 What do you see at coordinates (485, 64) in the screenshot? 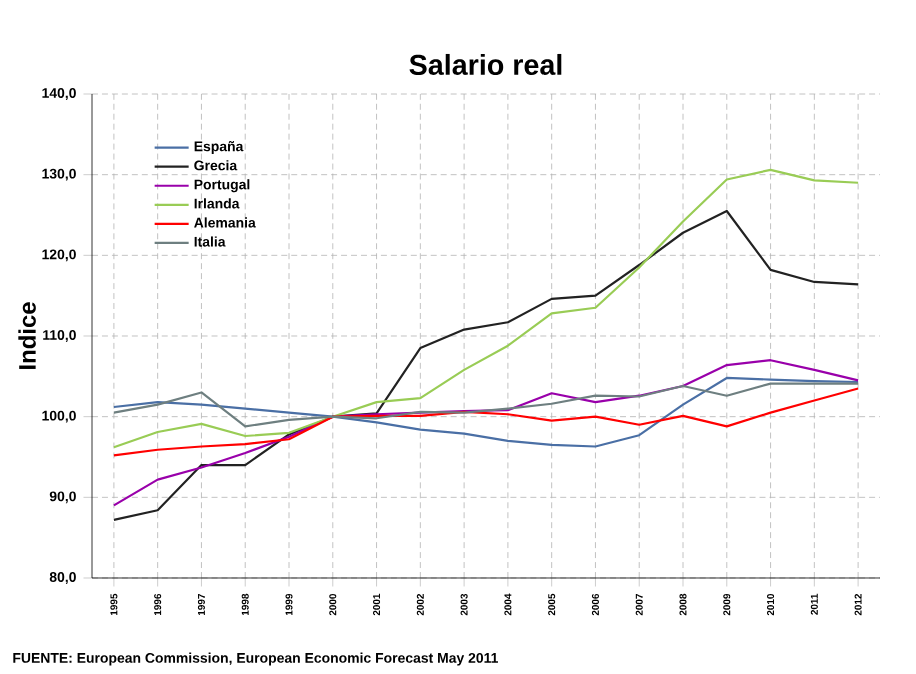
I see `chart-title: Salario real` at bounding box center [485, 64].